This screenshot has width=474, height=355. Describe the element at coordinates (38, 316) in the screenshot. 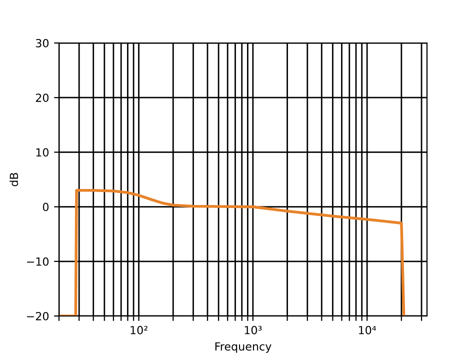

I see `y-tick-label: −20` at that location.